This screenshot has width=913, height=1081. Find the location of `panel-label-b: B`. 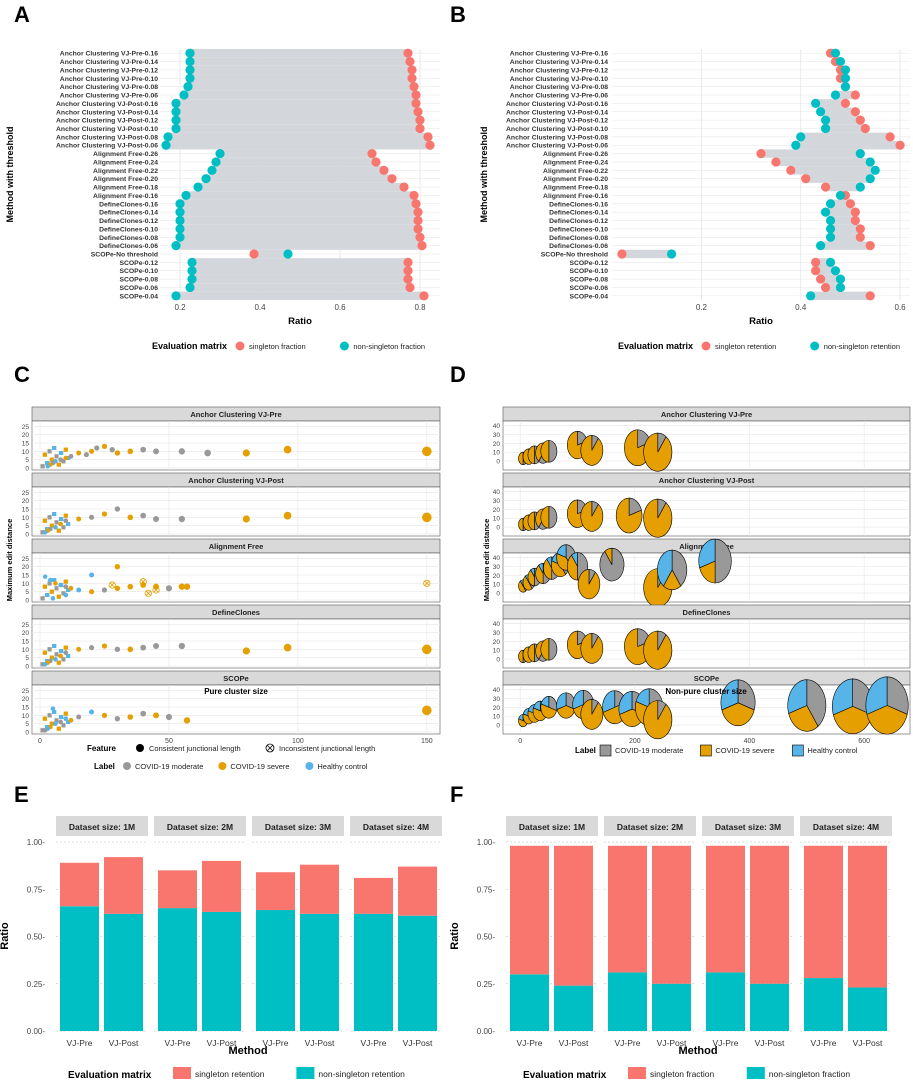

panel-label-b: B is located at coordinates (458, 14).